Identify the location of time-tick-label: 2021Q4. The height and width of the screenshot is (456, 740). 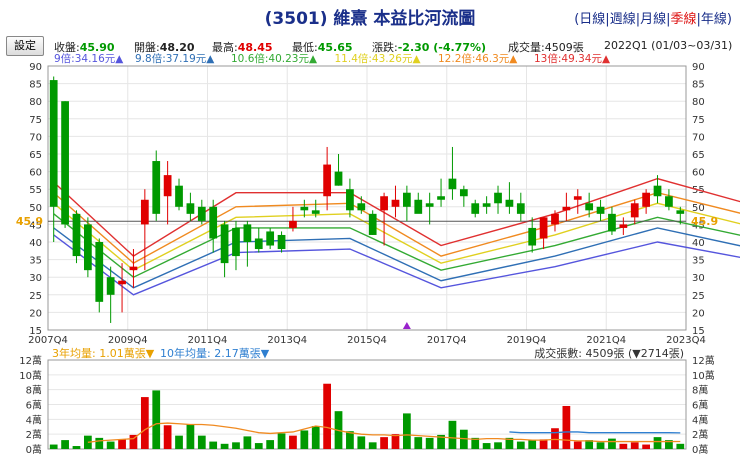
(606, 340).